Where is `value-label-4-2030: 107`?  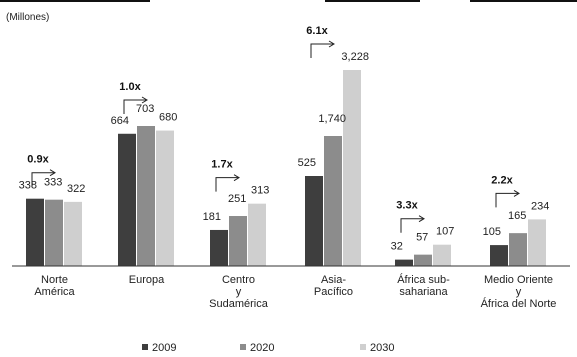
value-label-4-2030: 107 is located at coordinates (445, 232).